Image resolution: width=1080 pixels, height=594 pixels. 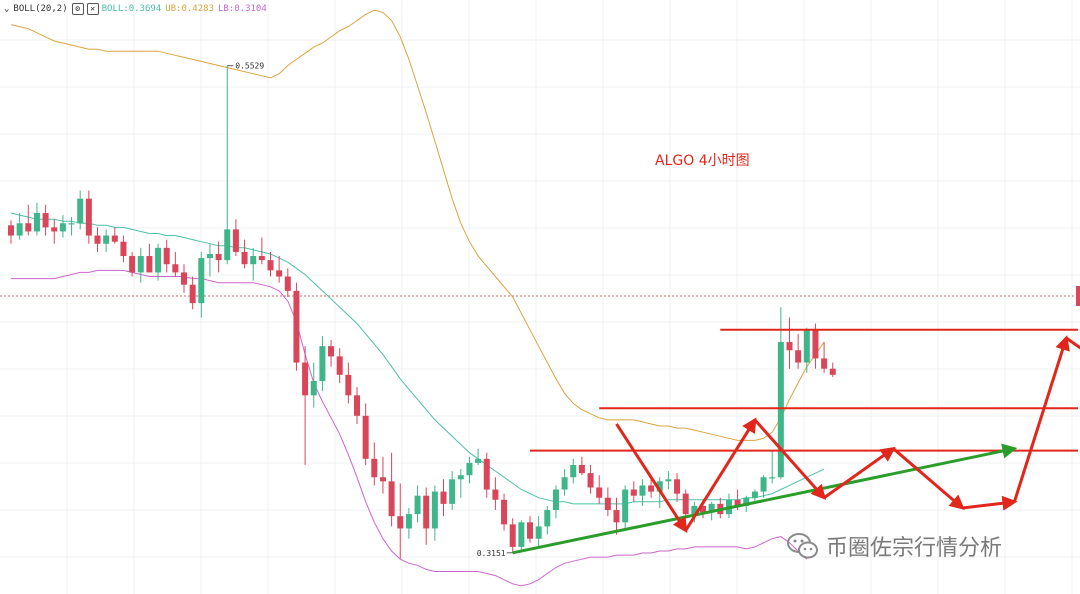 I want to click on support-trendline, so click(x=765, y=499).